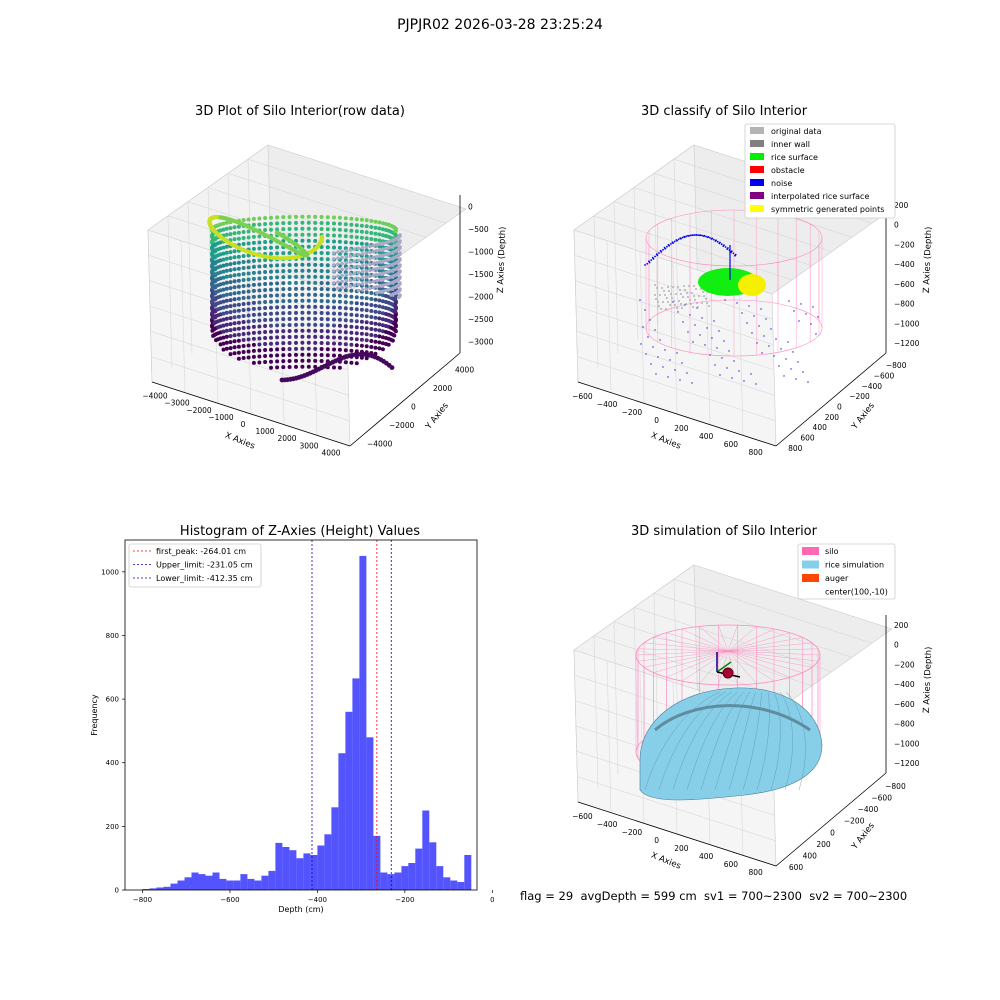 This screenshot has width=1000, height=1000. Describe the element at coordinates (681, 428) in the screenshot. I see `plot2-x-tick: 200` at that location.